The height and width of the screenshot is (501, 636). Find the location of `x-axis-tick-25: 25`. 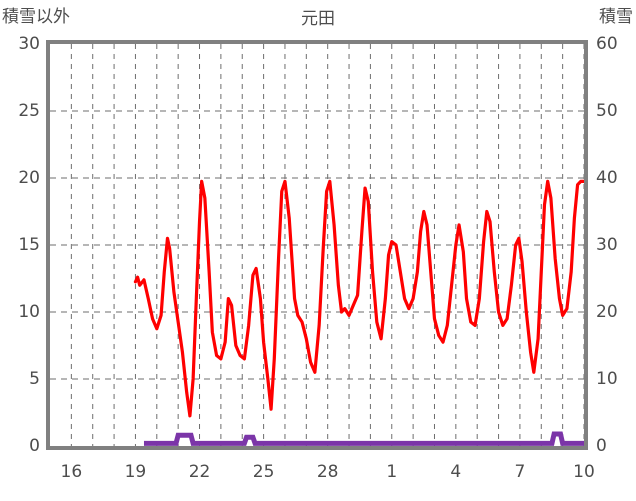

x-axis-tick-25: 25 is located at coordinates (263, 472).